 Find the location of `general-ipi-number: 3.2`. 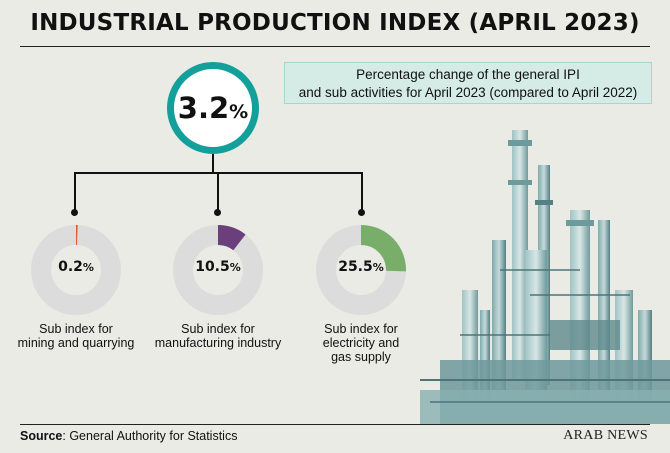

general-ipi-number: 3.2 is located at coordinates (203, 108).